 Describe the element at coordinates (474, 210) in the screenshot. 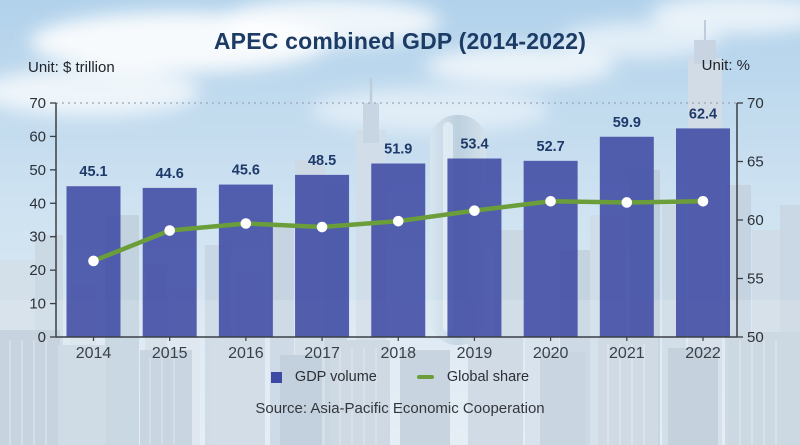

I see `share-point-2019` at that location.